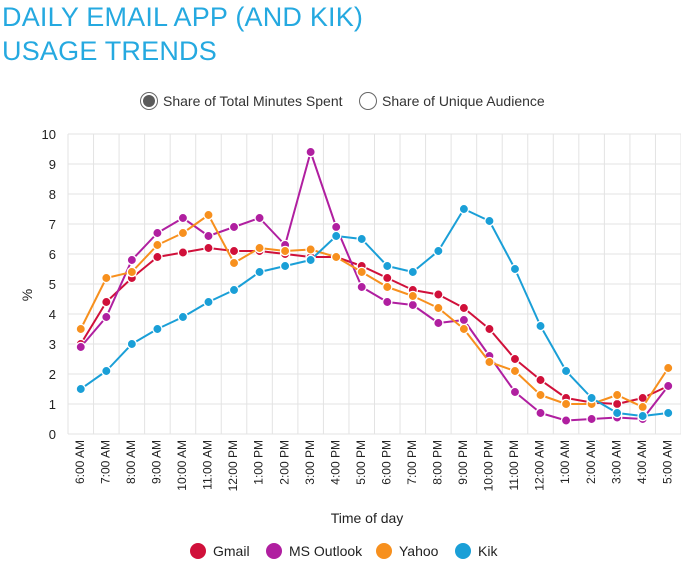 This screenshot has height=571, width=681. Describe the element at coordinates (52, 284) in the screenshot. I see `y-tick-label: 5` at that location.